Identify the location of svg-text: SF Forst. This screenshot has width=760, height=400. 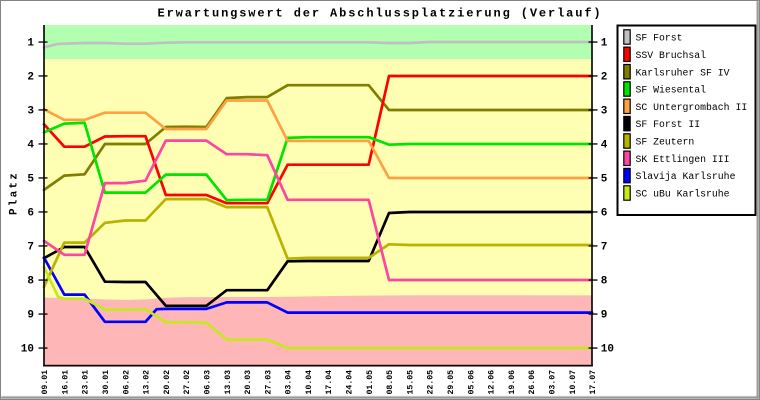
(659, 38).